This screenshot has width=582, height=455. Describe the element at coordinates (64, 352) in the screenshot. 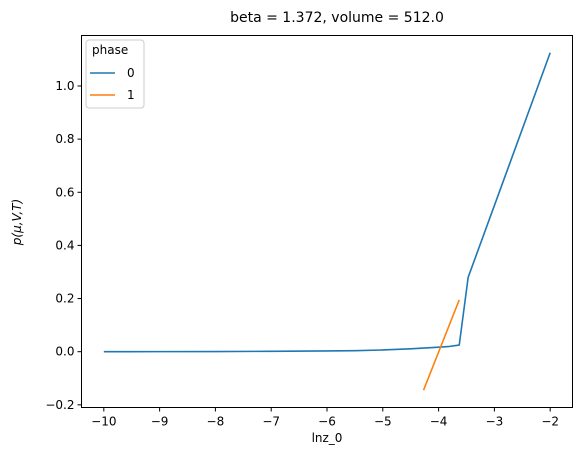

I see `y-tick-label: 0.0` at that location.